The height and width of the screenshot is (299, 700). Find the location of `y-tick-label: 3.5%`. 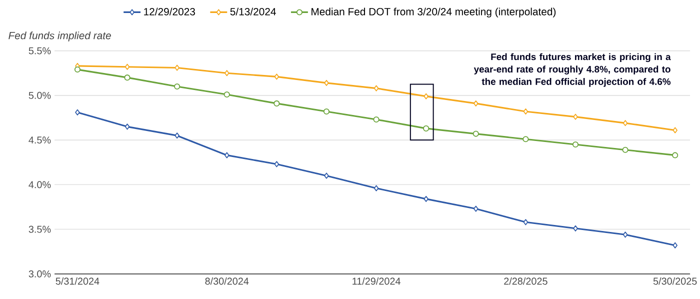

y-tick-label: 3.5% is located at coordinates (39, 229).